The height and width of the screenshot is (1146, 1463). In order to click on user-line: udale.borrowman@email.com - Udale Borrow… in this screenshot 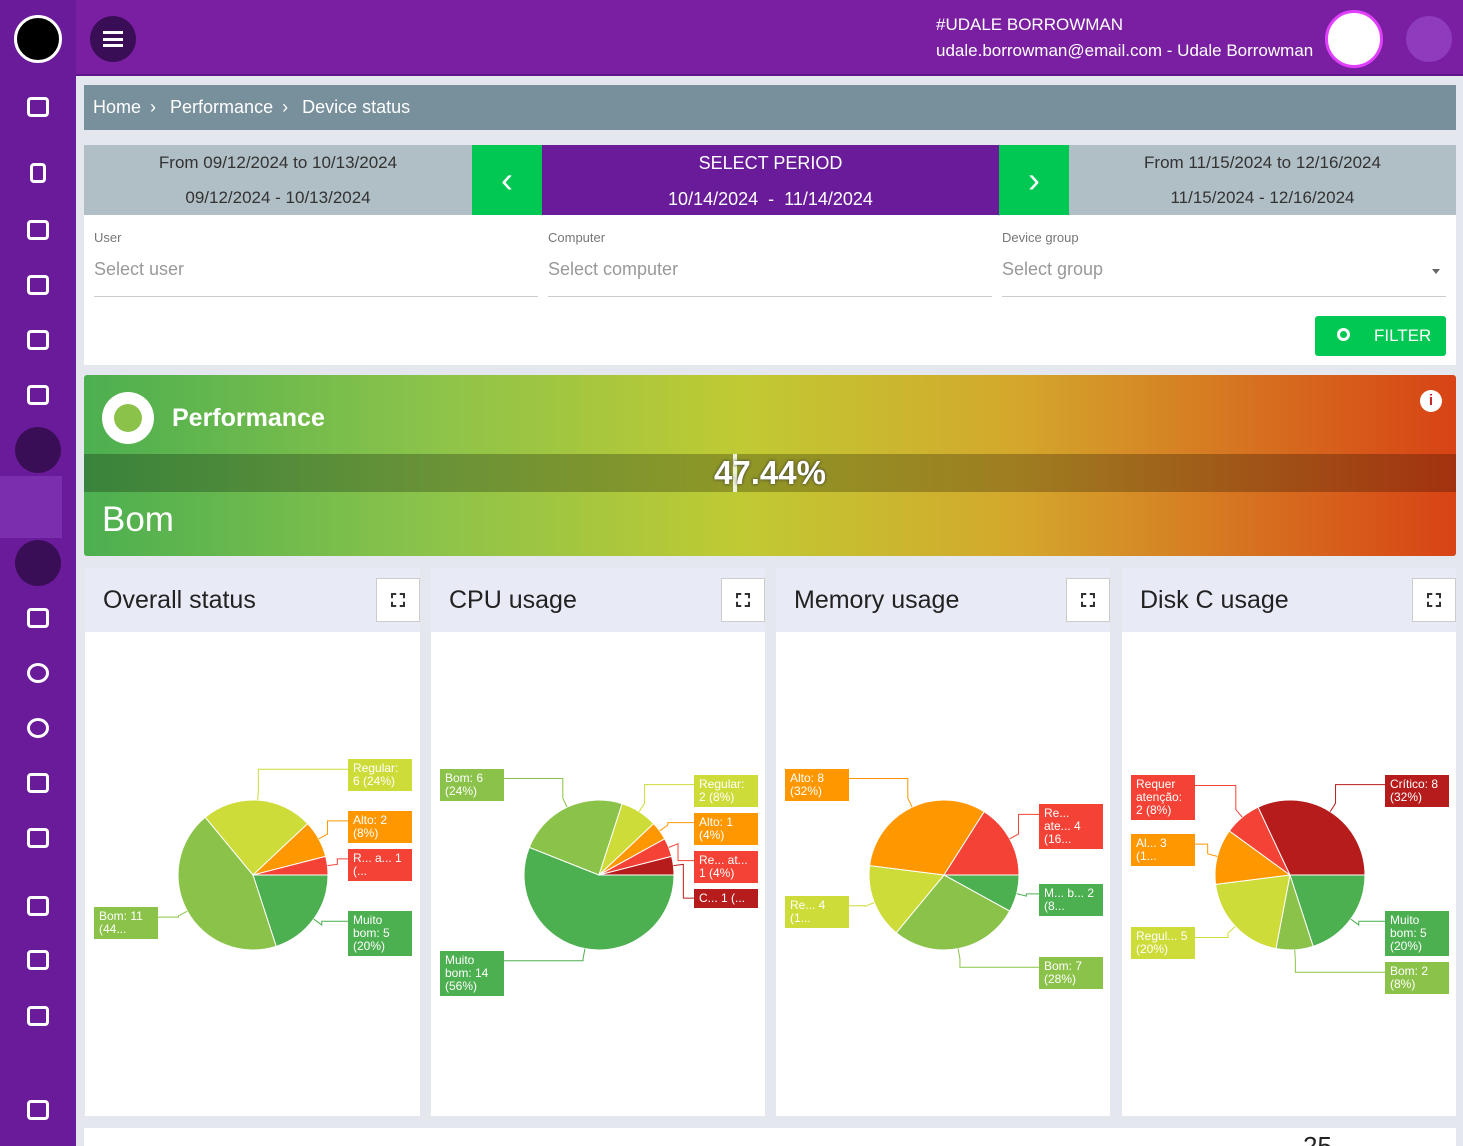, I will do `click(1125, 50)`.